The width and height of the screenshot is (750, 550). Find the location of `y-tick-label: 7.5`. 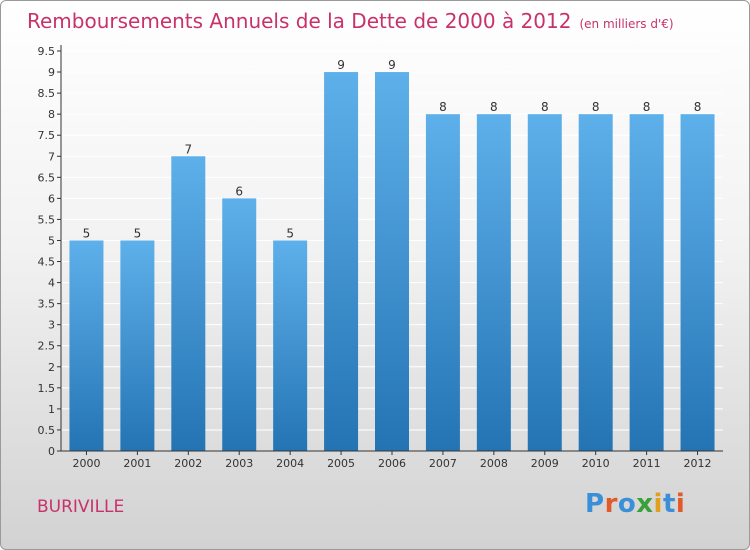

y-tick-label: 7.5 is located at coordinates (47, 135).